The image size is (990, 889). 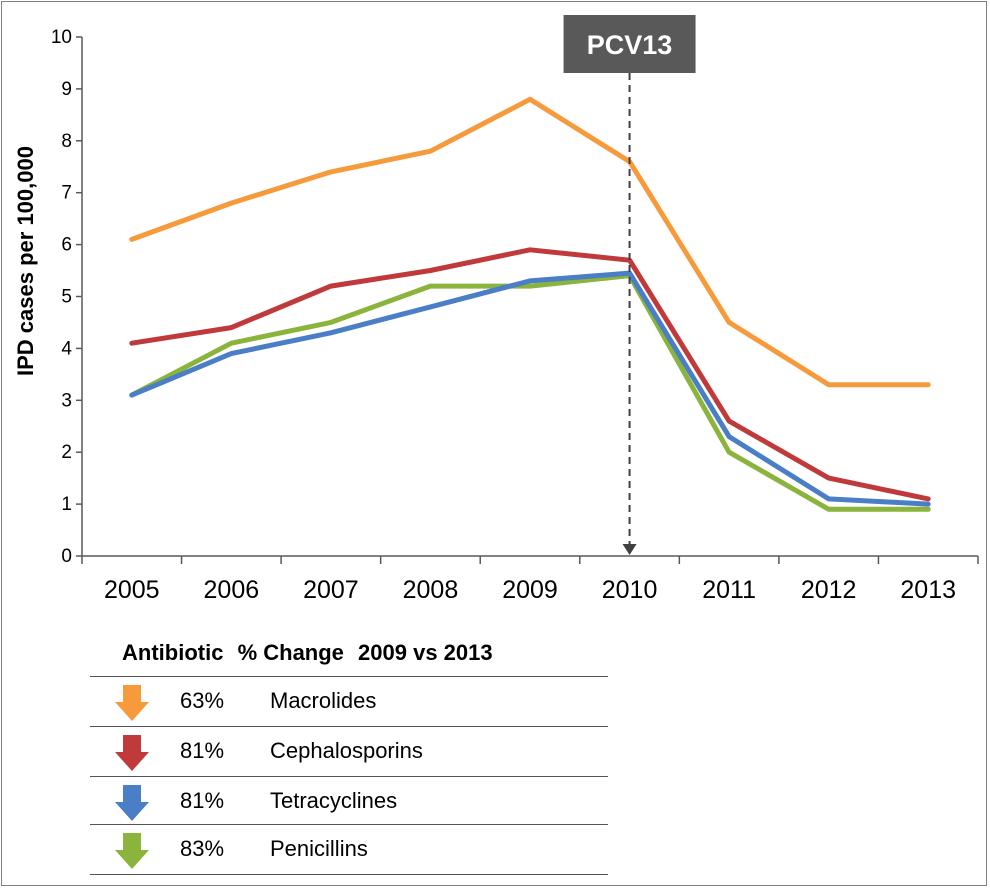 What do you see at coordinates (66, 556) in the screenshot?
I see `y-tick-label: 0` at bounding box center [66, 556].